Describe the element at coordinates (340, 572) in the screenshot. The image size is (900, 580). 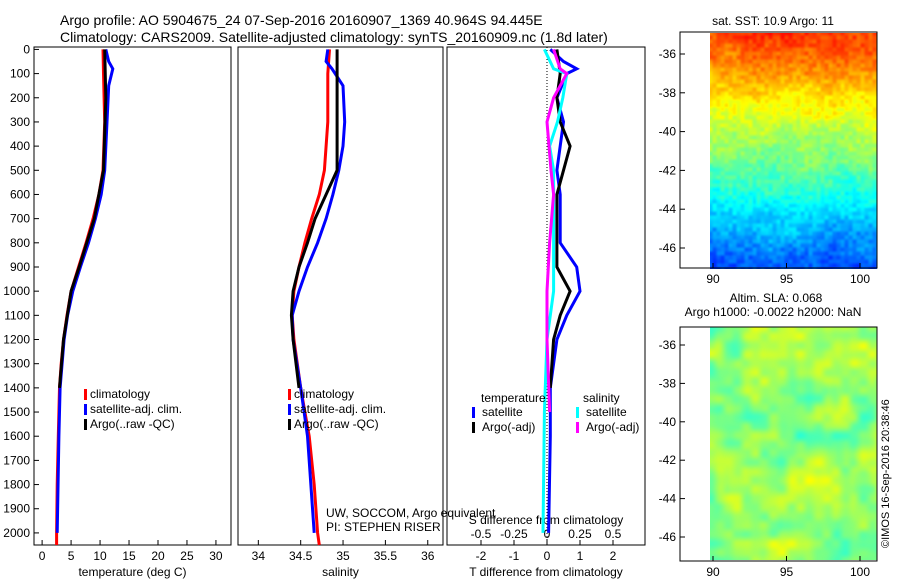
I see `x-axis-label: salinity` at that location.